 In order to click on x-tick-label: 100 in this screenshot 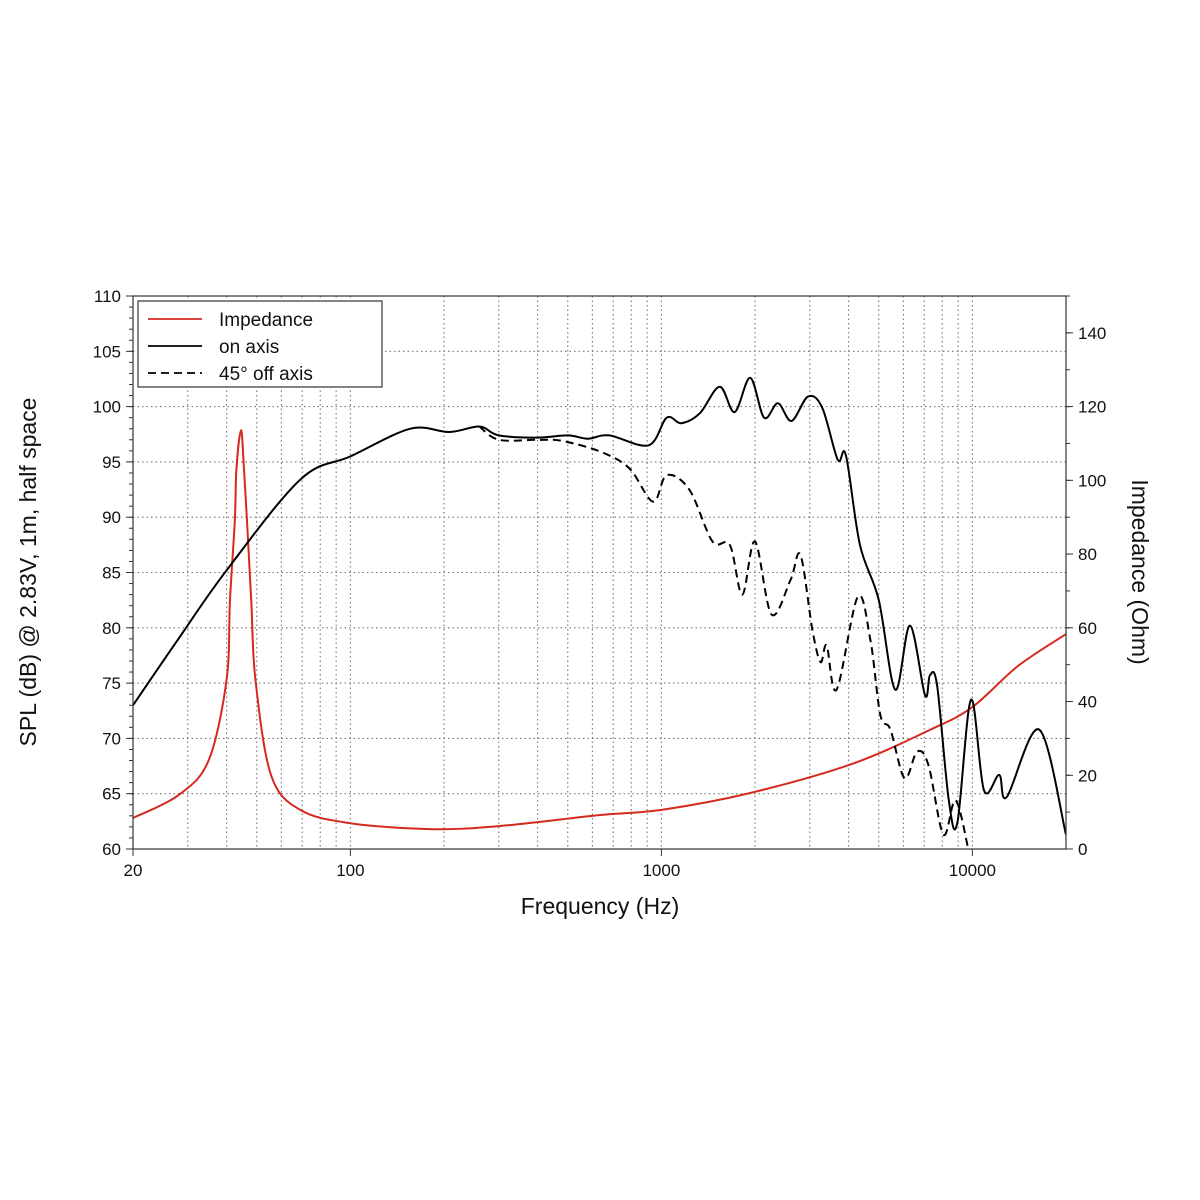, I will do `click(350, 870)`.